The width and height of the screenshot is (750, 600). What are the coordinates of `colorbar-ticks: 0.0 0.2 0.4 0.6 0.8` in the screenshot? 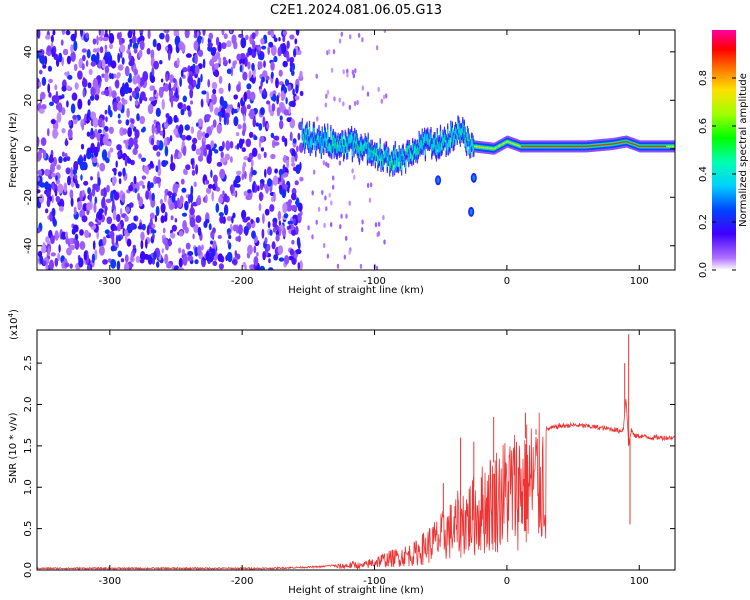 It's located at (717, 174).